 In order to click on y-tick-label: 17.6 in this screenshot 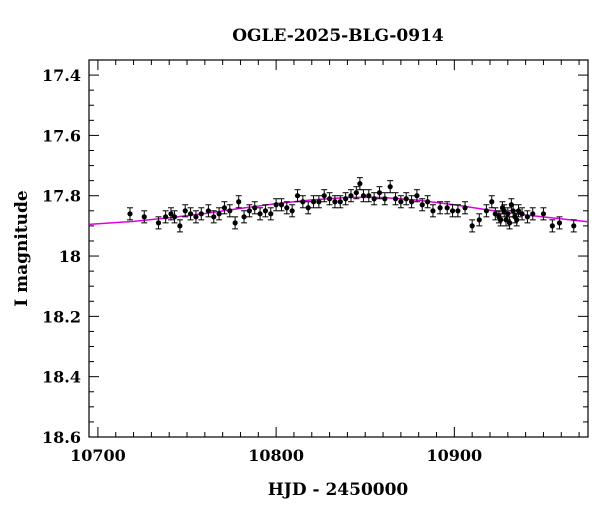, I will do `click(61, 135)`.